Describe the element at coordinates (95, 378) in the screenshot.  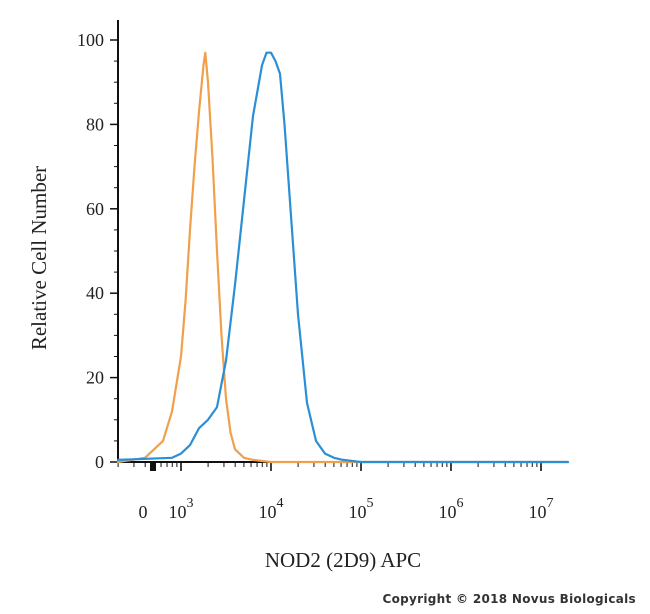
I see `y-tick-label: 20` at that location.